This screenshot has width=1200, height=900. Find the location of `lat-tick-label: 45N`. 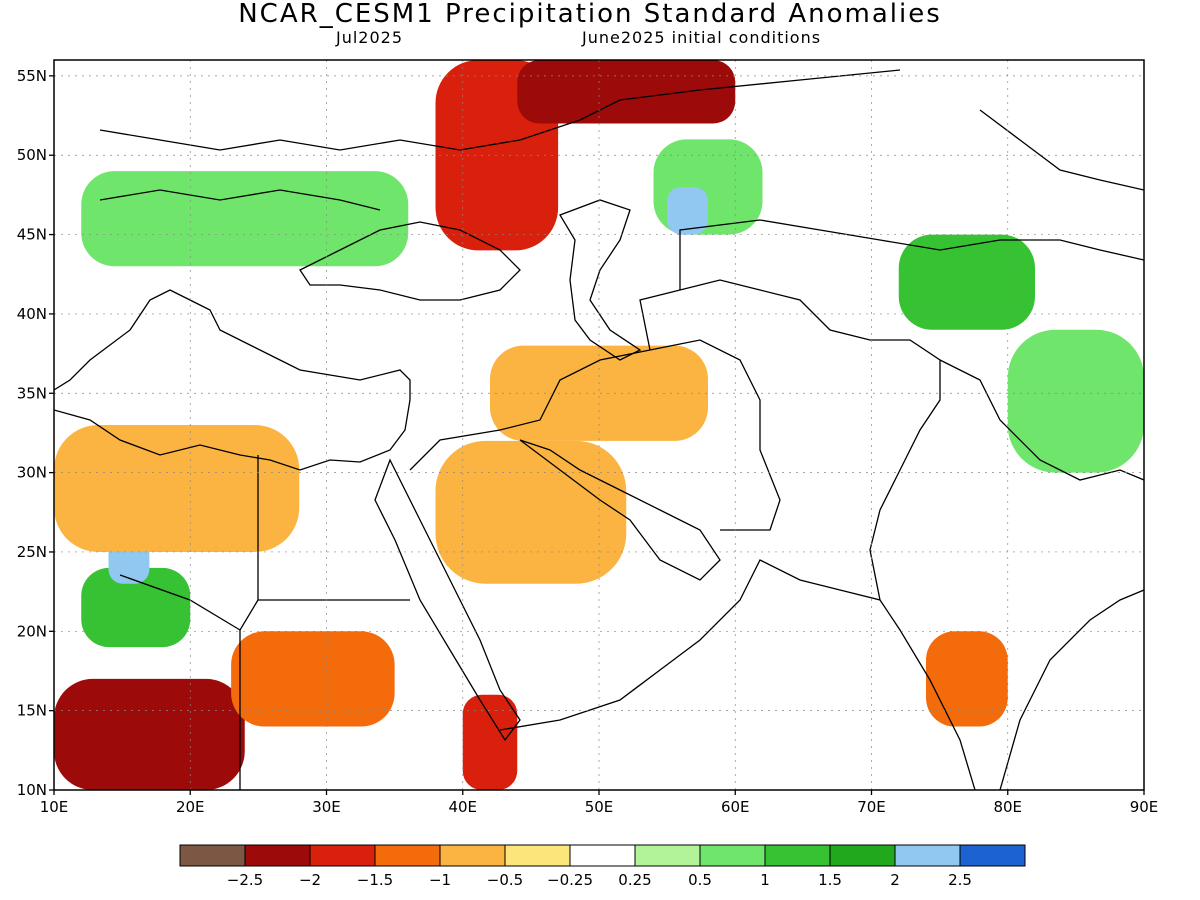

lat-tick-label: 45N is located at coordinates (32, 235).